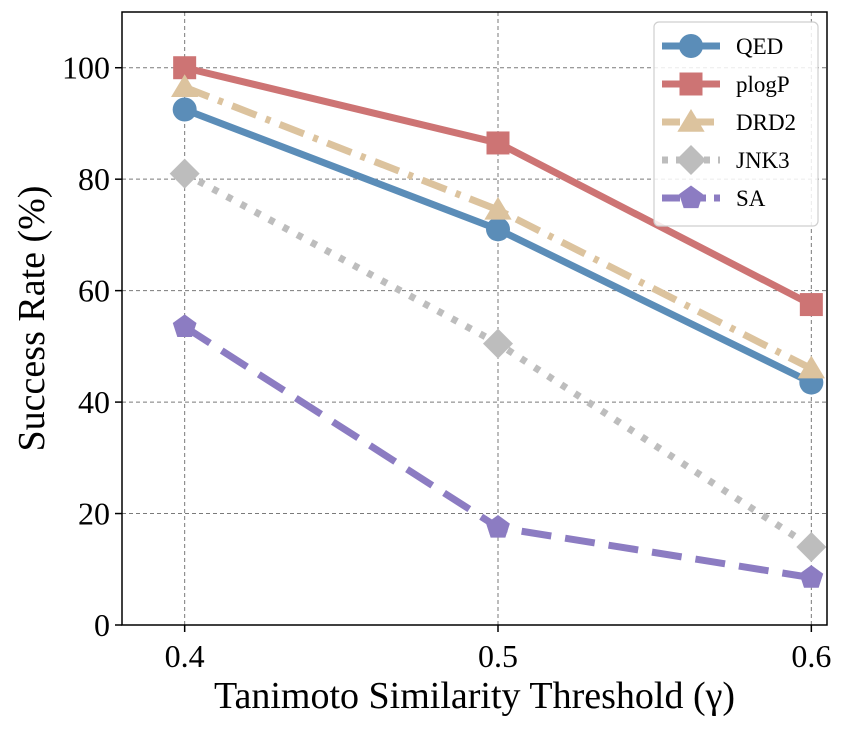 Image resolution: width=850 pixels, height=729 pixels. What do you see at coordinates (102, 625) in the screenshot?
I see `y-tick-label: 0` at bounding box center [102, 625].